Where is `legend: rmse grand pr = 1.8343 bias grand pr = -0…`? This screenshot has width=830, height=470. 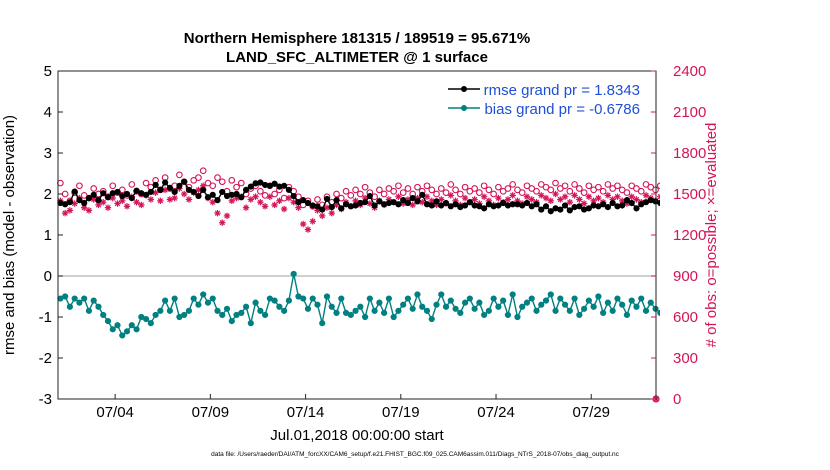 legend: rmse grand pr = 1.8343 bias grand pr = -0… is located at coordinates (544, 100).